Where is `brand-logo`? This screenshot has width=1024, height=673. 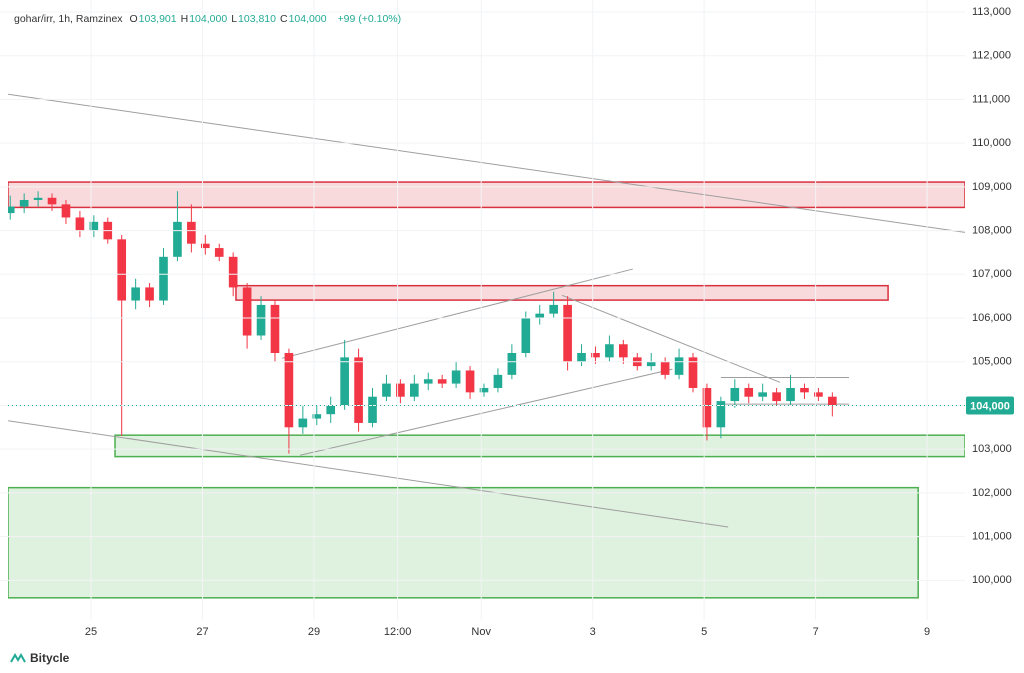
brand-logo is located at coordinates (18, 658).